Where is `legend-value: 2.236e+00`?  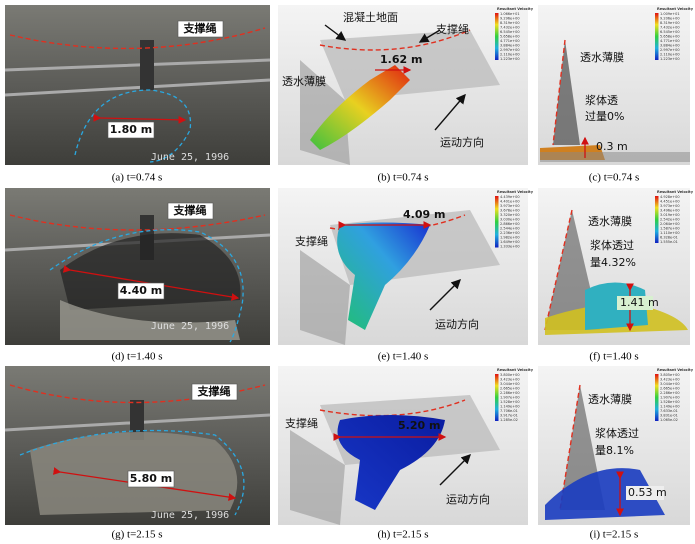
legend-value: 2.236e+00 is located at coordinates (510, 233).